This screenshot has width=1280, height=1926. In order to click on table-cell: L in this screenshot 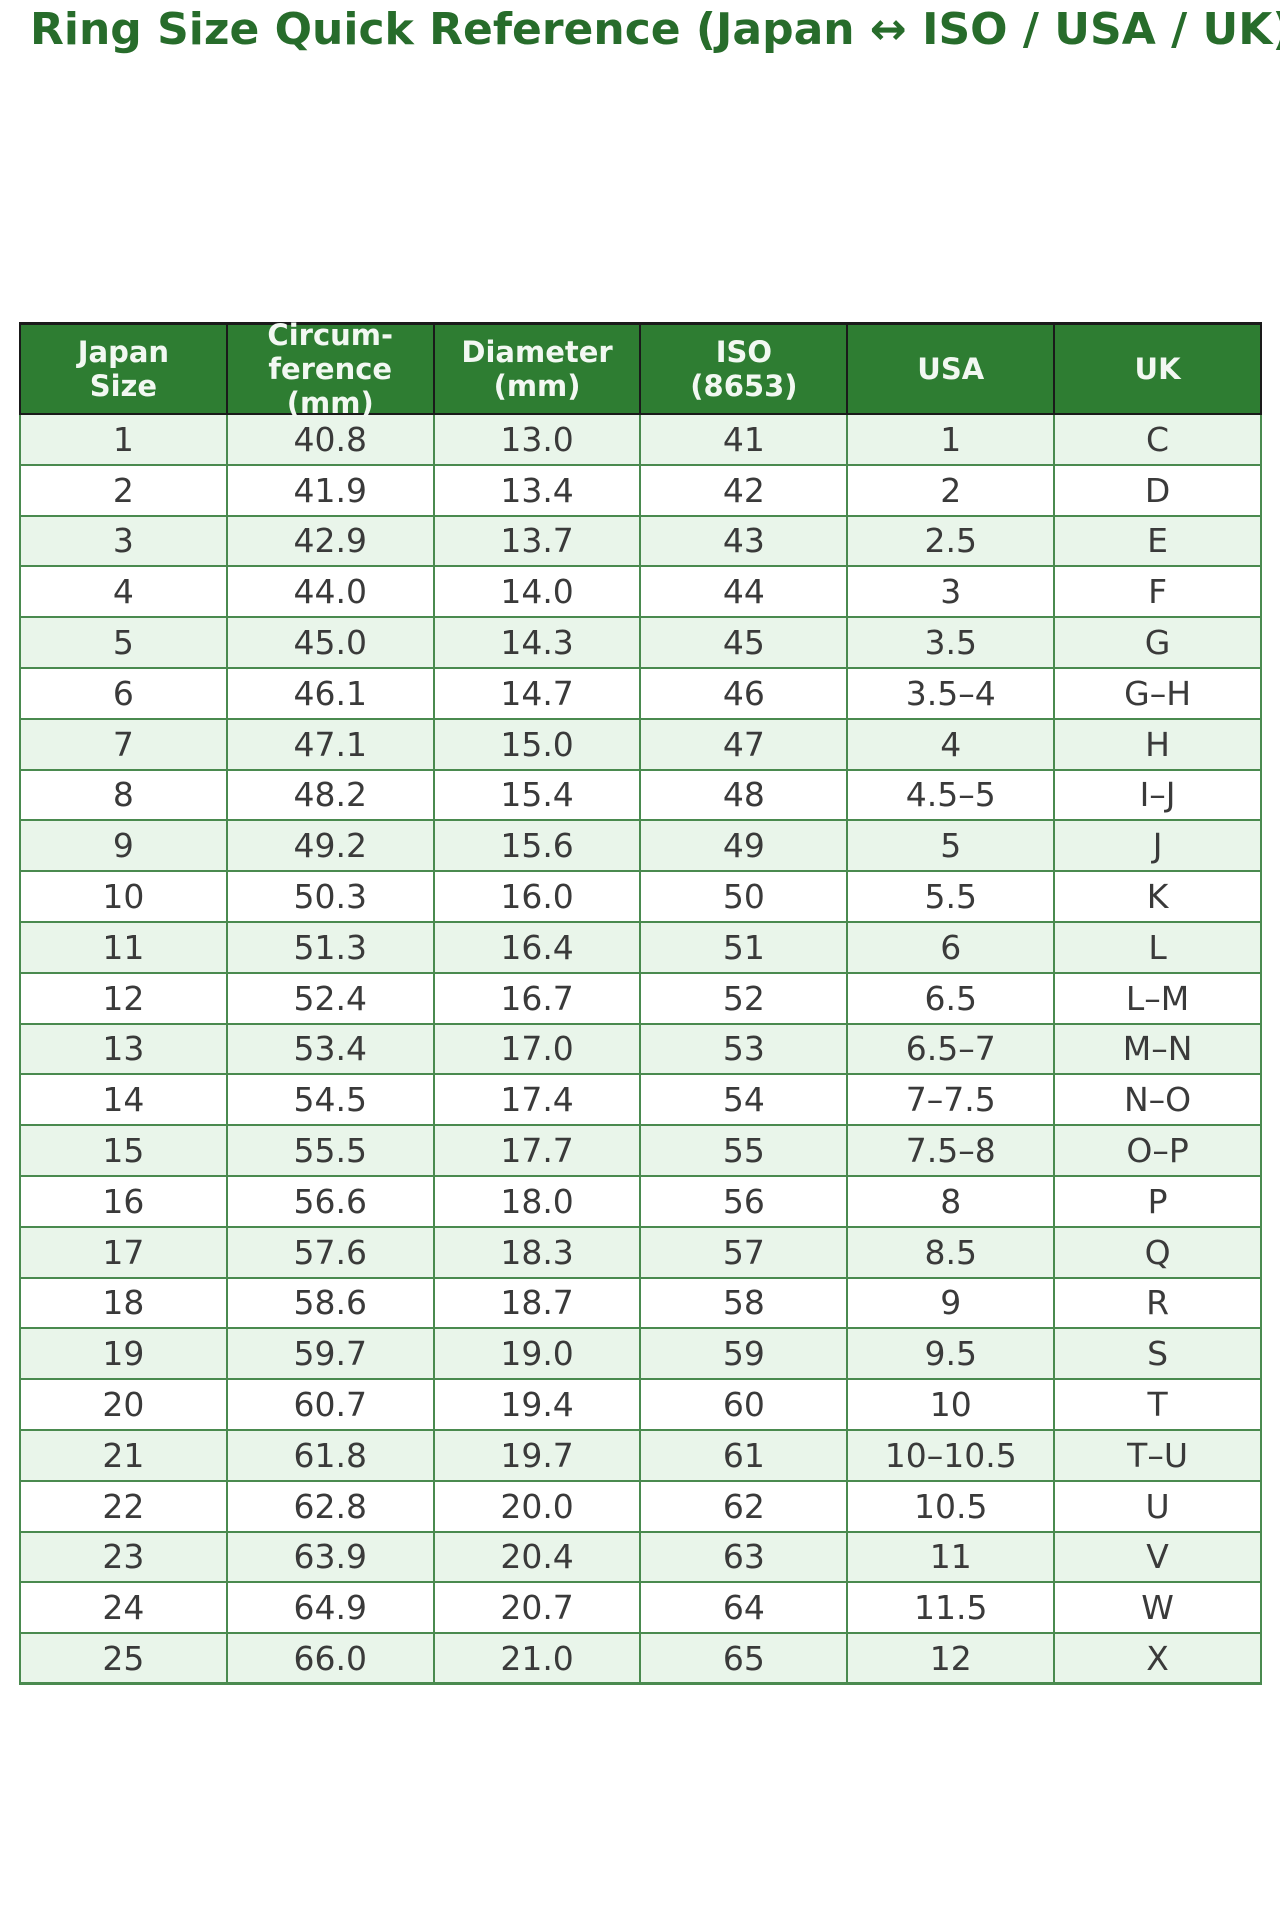, I will do `click(1157, 947)`.